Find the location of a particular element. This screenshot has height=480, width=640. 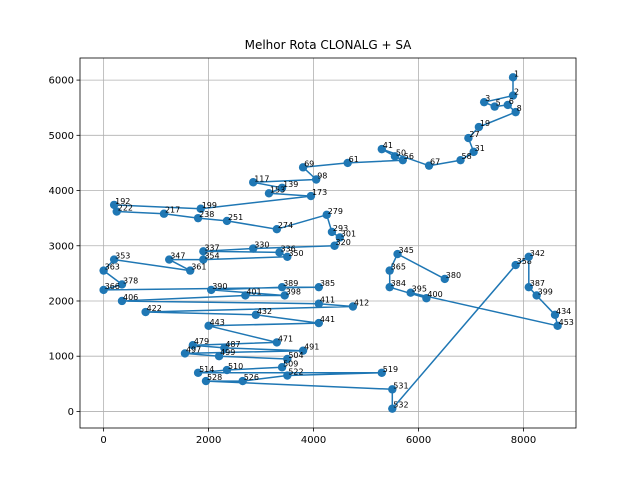

city-label: 509 is located at coordinates (290, 363).